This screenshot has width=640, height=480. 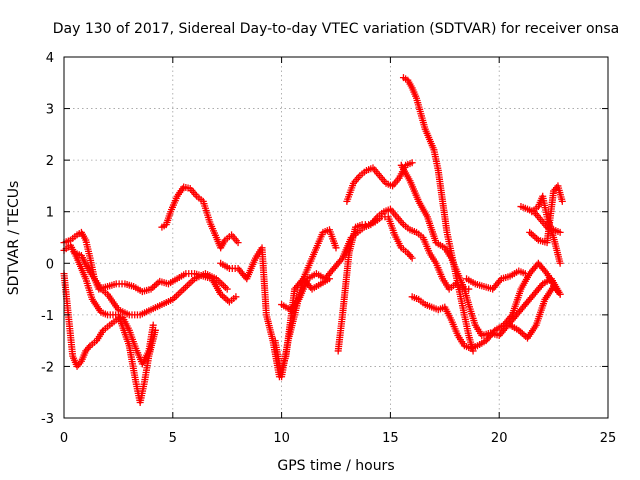 What do you see at coordinates (14, 238) in the screenshot?
I see `y-axis-label: SDTVAR / TECUs` at bounding box center [14, 238].